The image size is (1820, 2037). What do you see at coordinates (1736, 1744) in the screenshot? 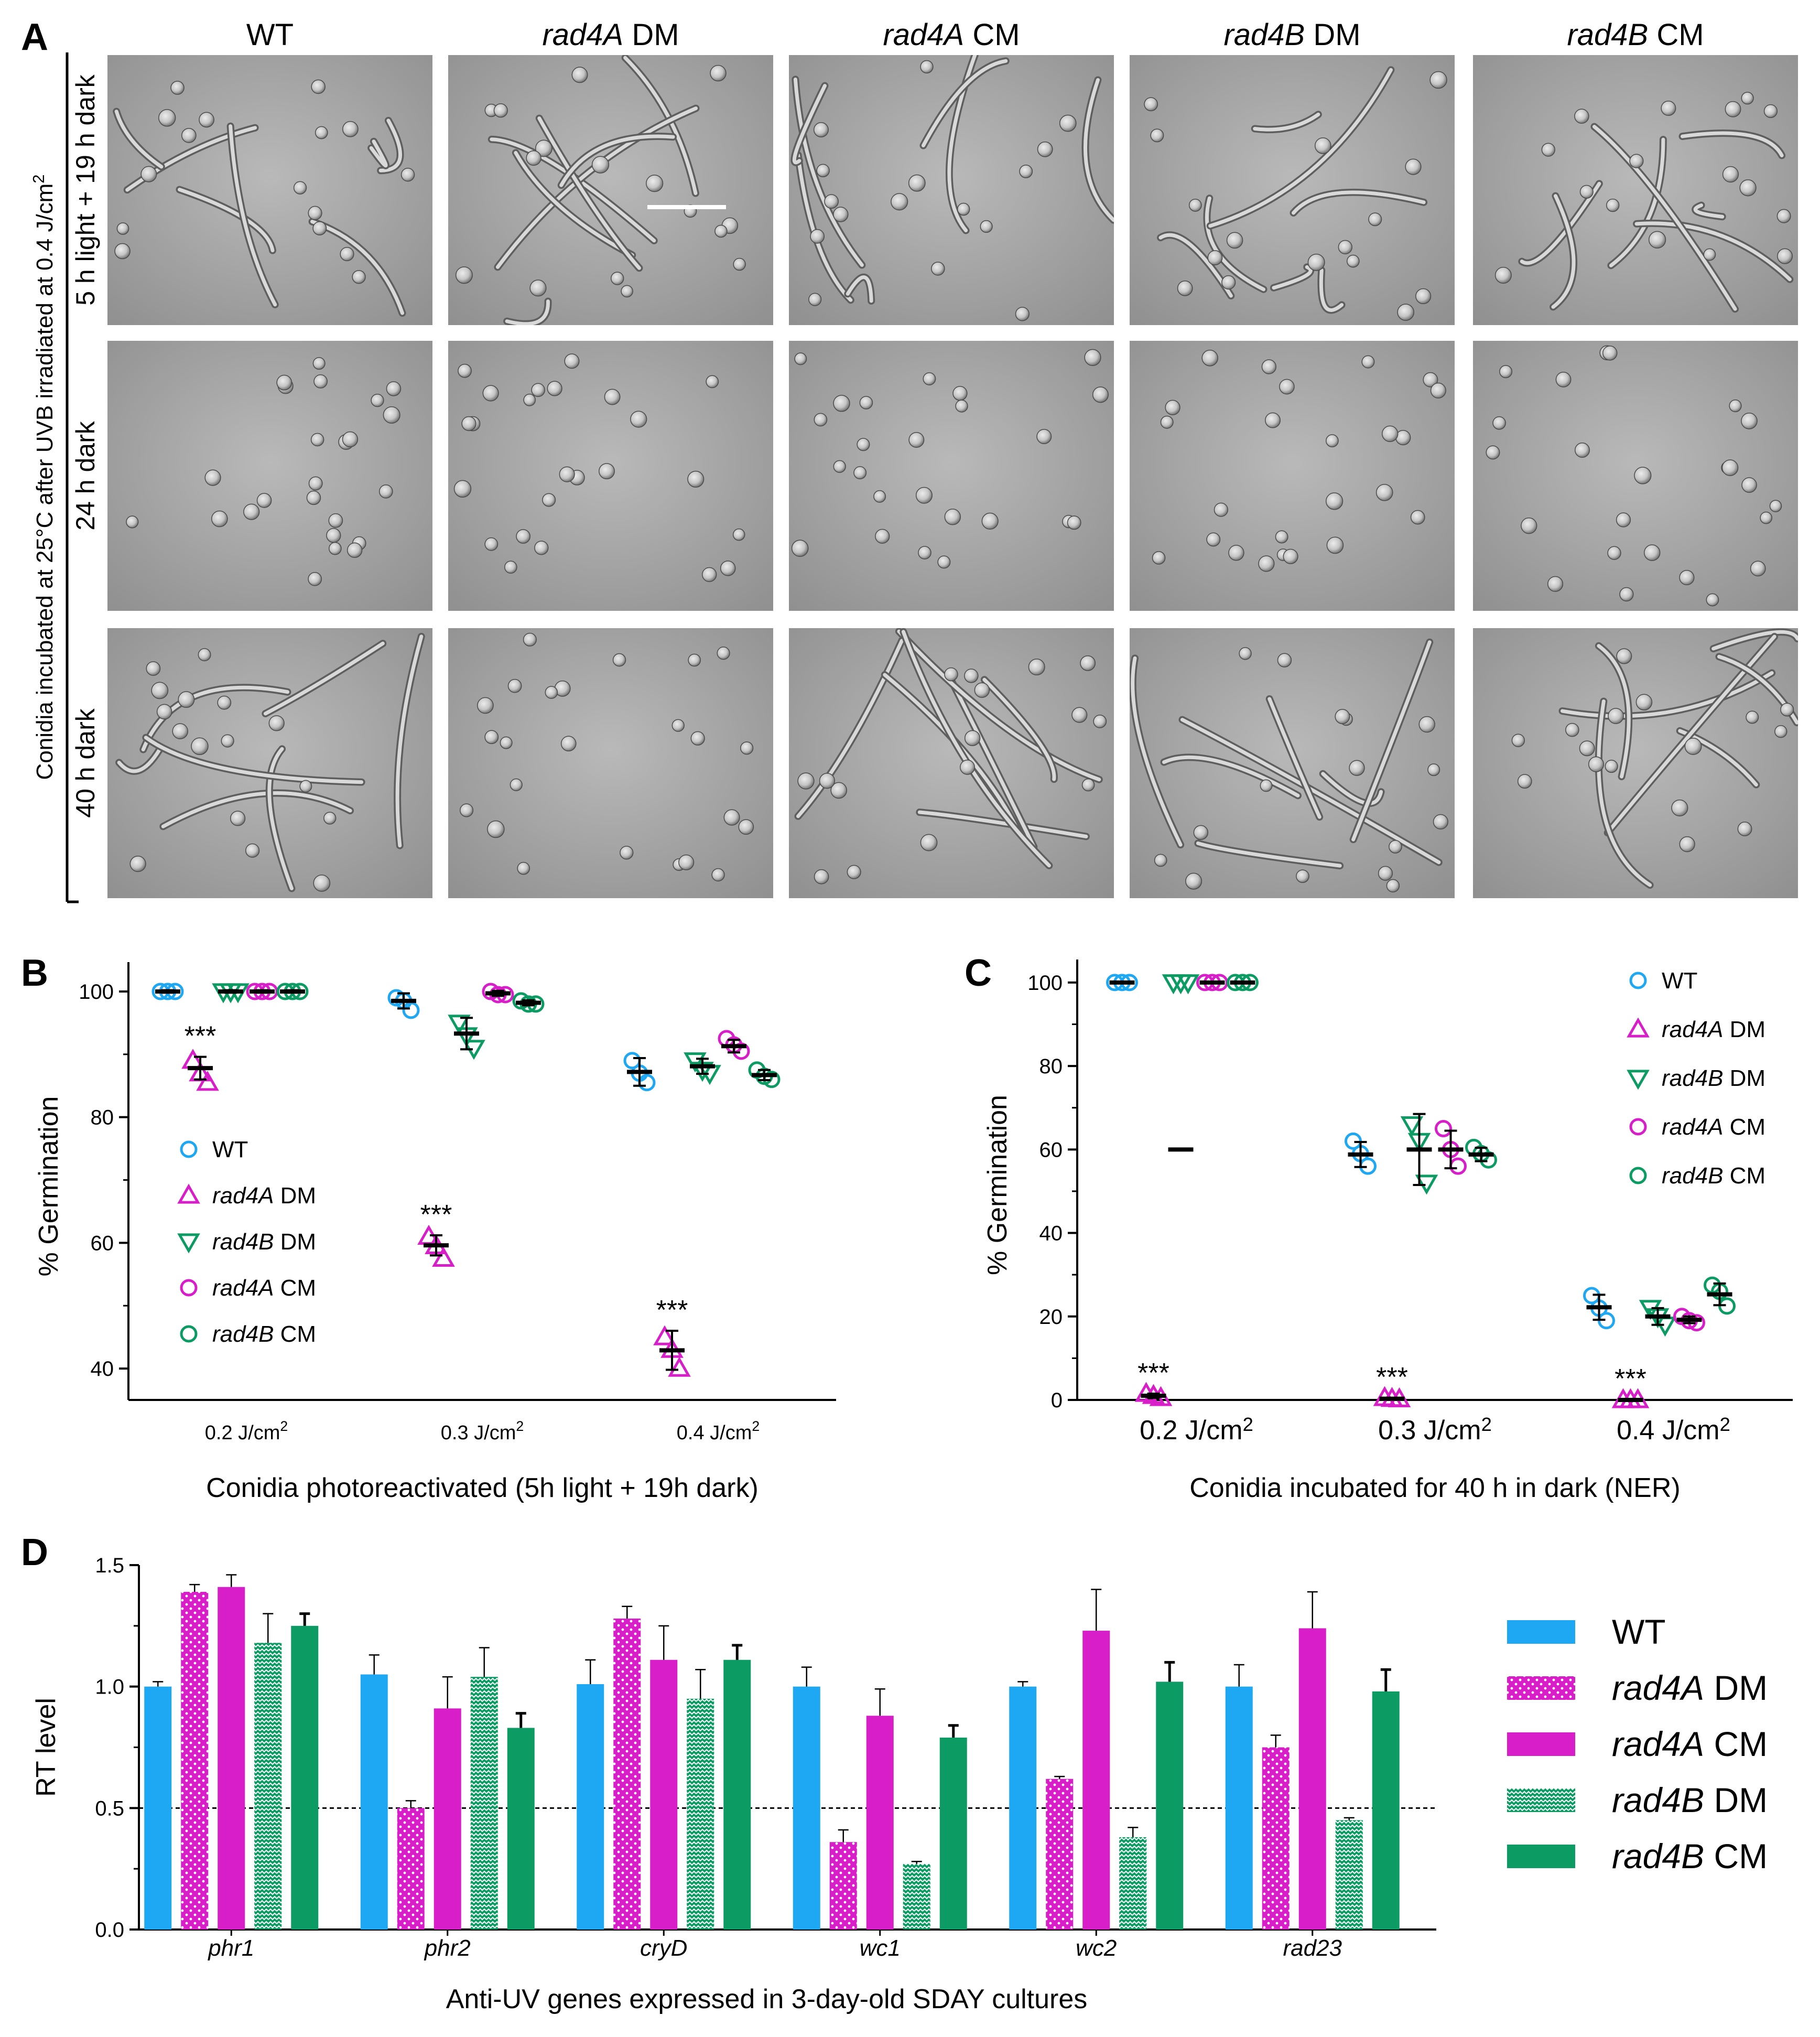
I see `legend-label-plain: CM` at bounding box center [1736, 1744].